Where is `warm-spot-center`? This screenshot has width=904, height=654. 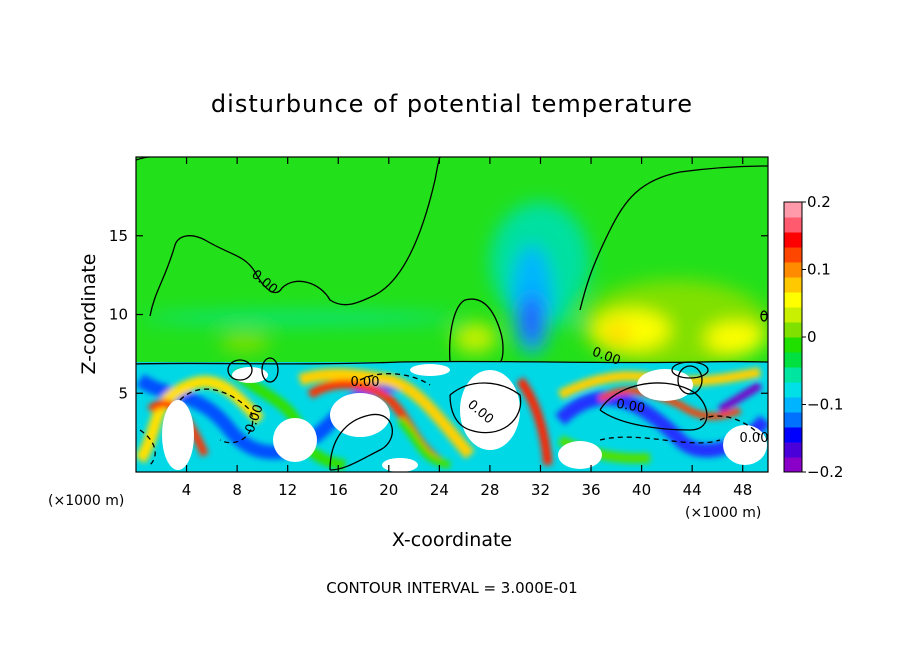 warm-spot-center is located at coordinates (475, 338).